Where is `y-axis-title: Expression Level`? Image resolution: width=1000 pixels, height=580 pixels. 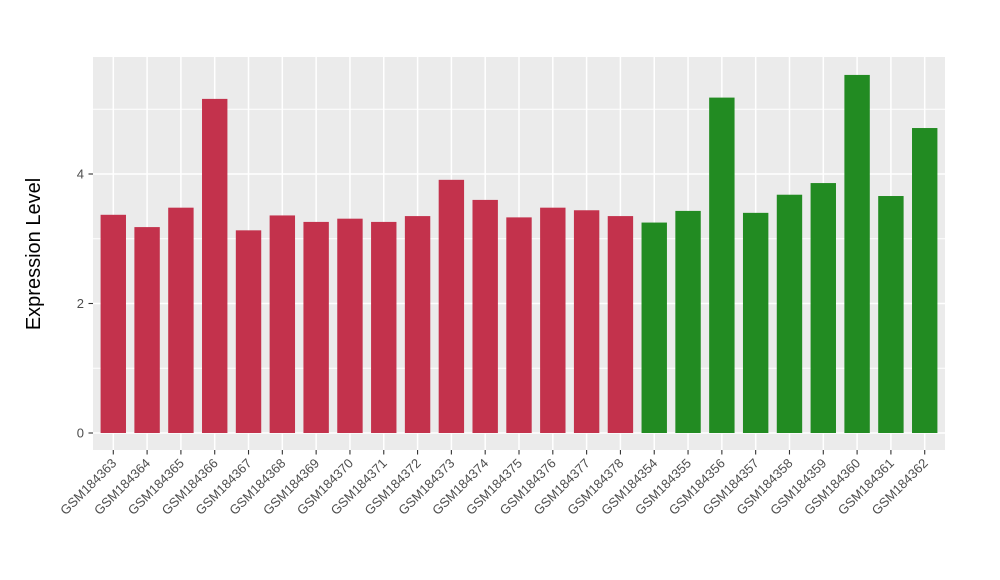
y-axis-title: Expression Level is located at coordinates (34, 254).